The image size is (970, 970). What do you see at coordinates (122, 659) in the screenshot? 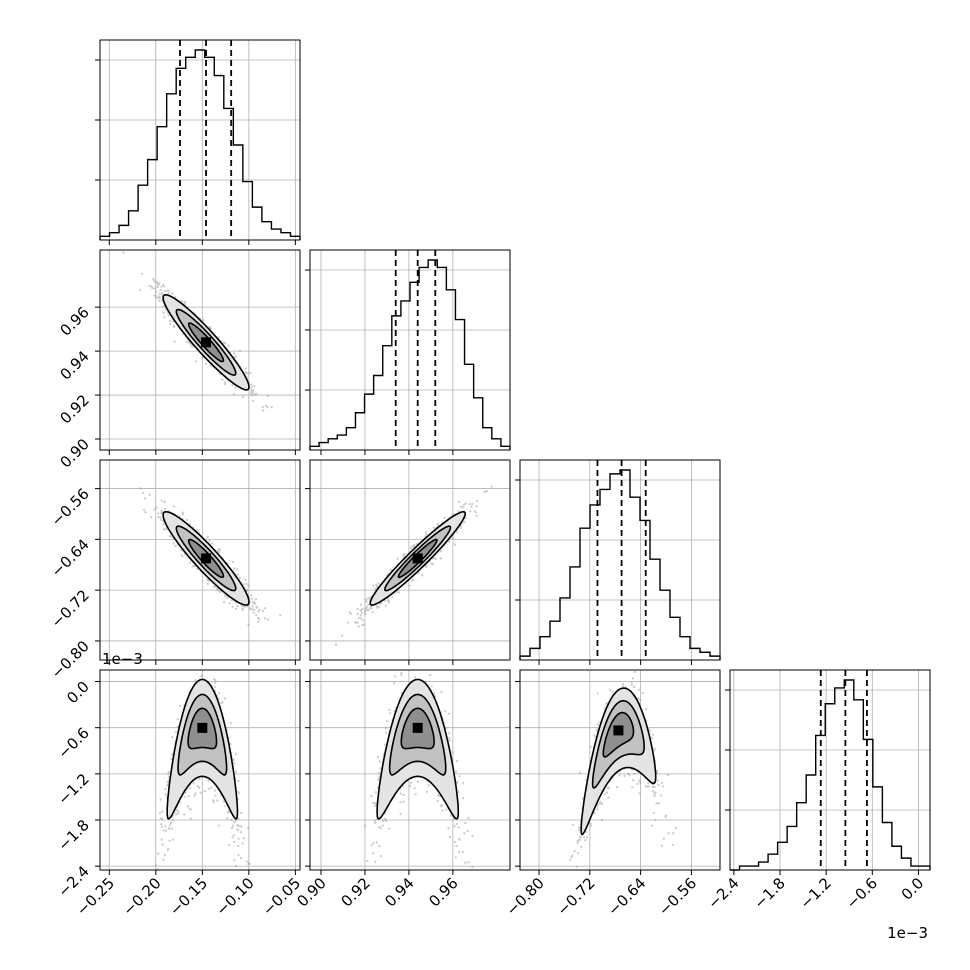
I see `y-offset-label: 1e−3` at bounding box center [122, 659].